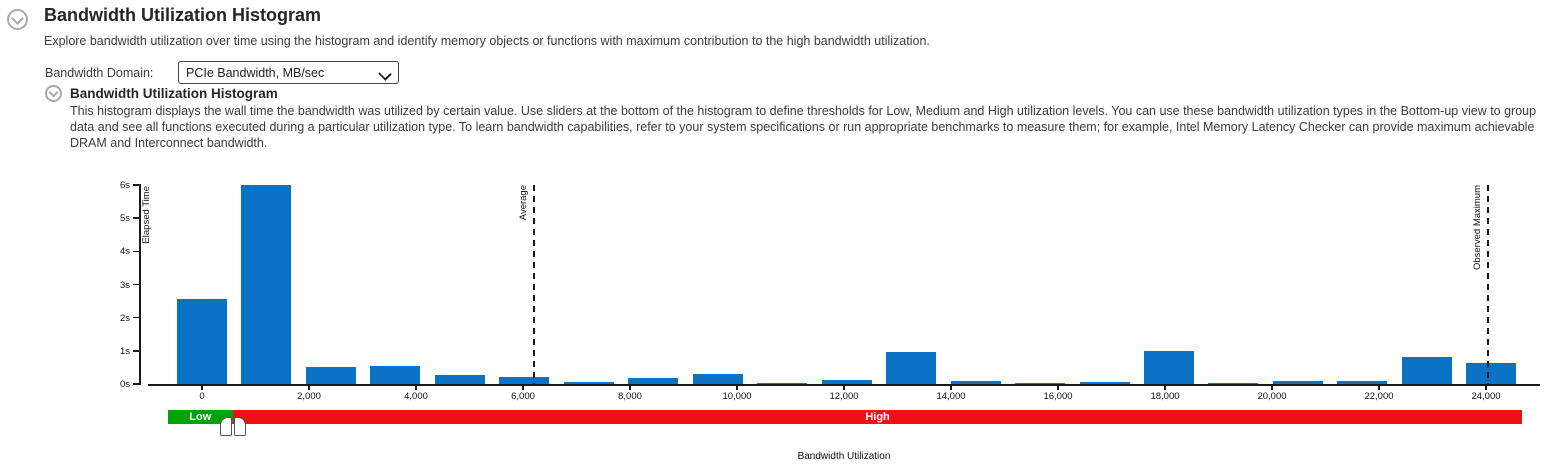 Image resolution: width=1552 pixels, height=467 pixels. I want to click on y-tick-label: 5s, so click(124, 219).